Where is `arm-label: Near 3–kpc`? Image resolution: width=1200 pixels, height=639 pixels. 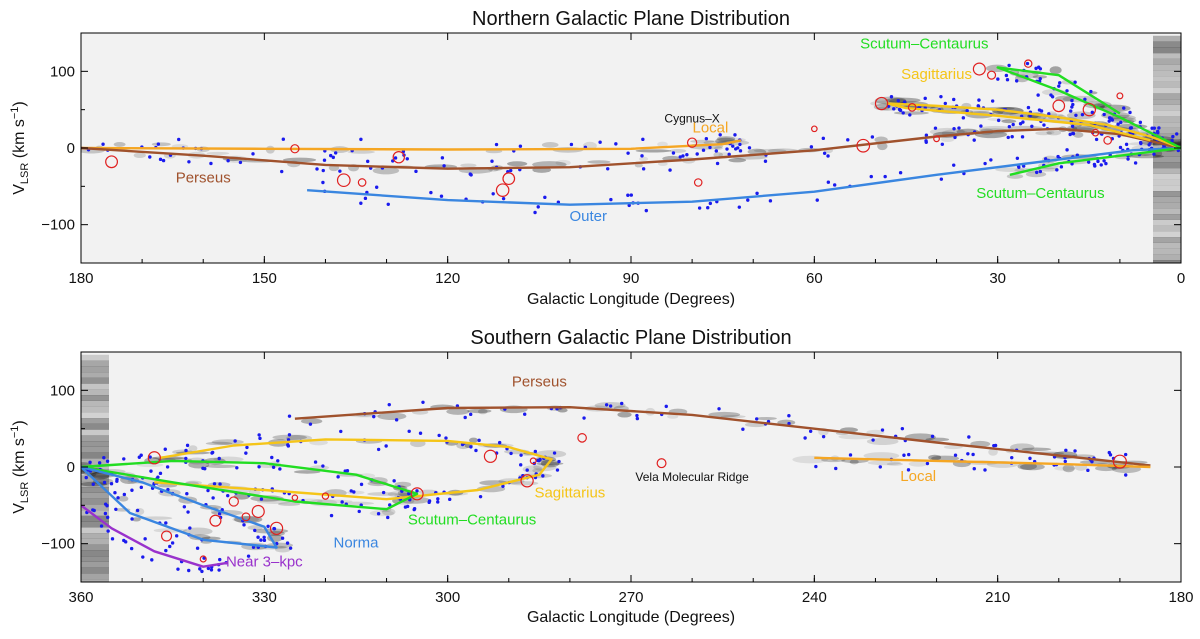
arm-label: Near 3–kpc is located at coordinates (264, 562).